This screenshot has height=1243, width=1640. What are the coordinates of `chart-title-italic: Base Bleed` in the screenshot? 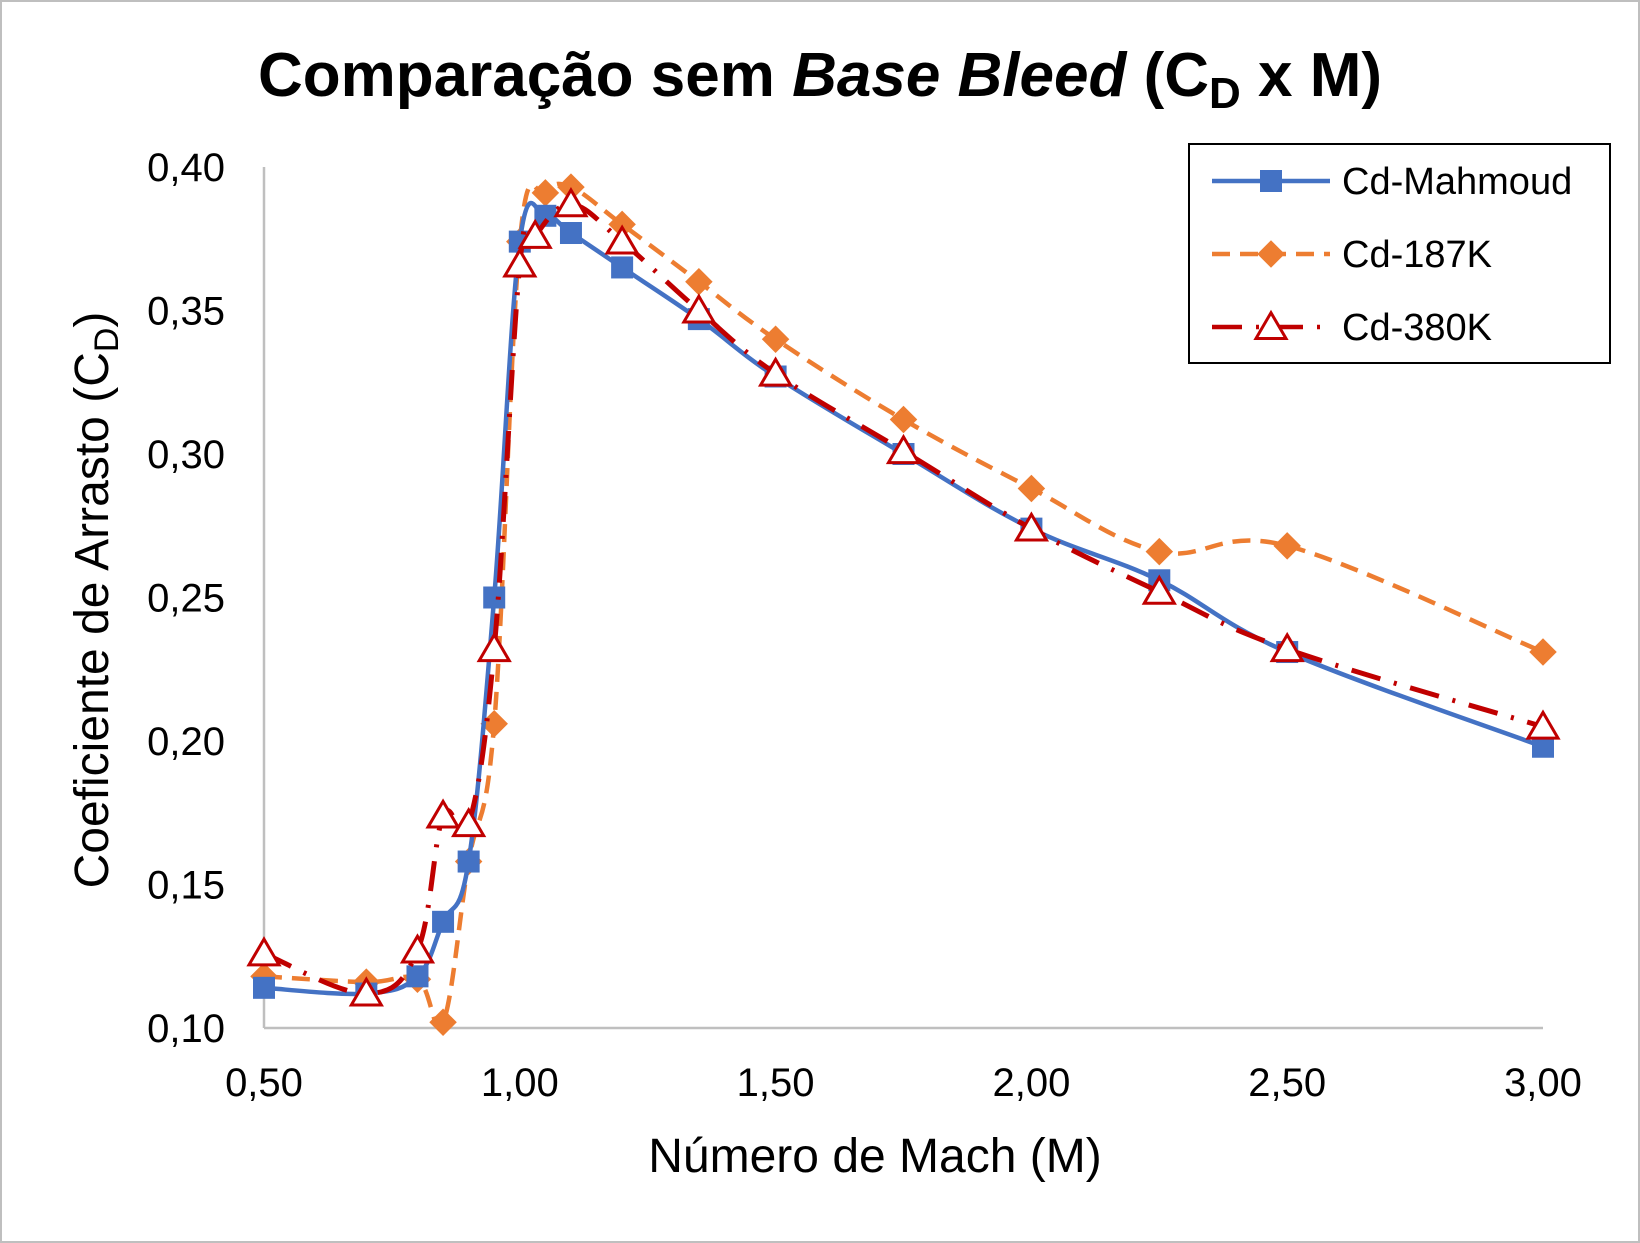 It's located at (959, 75).